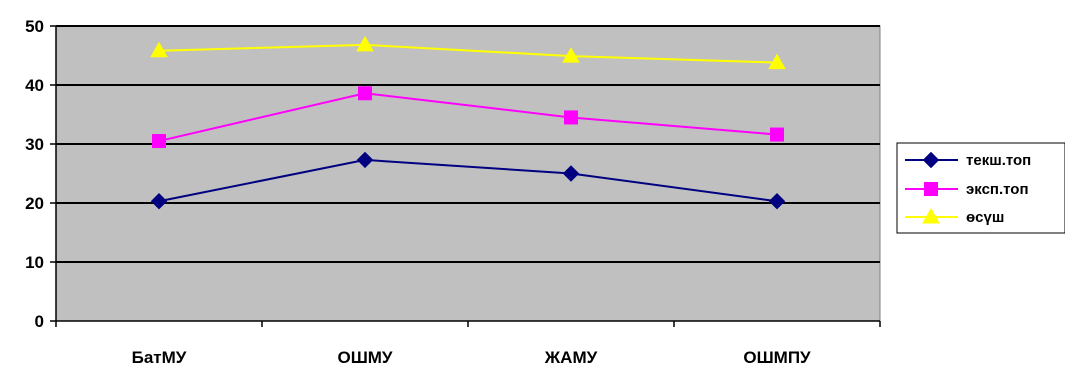  Describe the element at coordinates (39, 321) in the screenshot. I see `y-tick-label: 0` at that location.